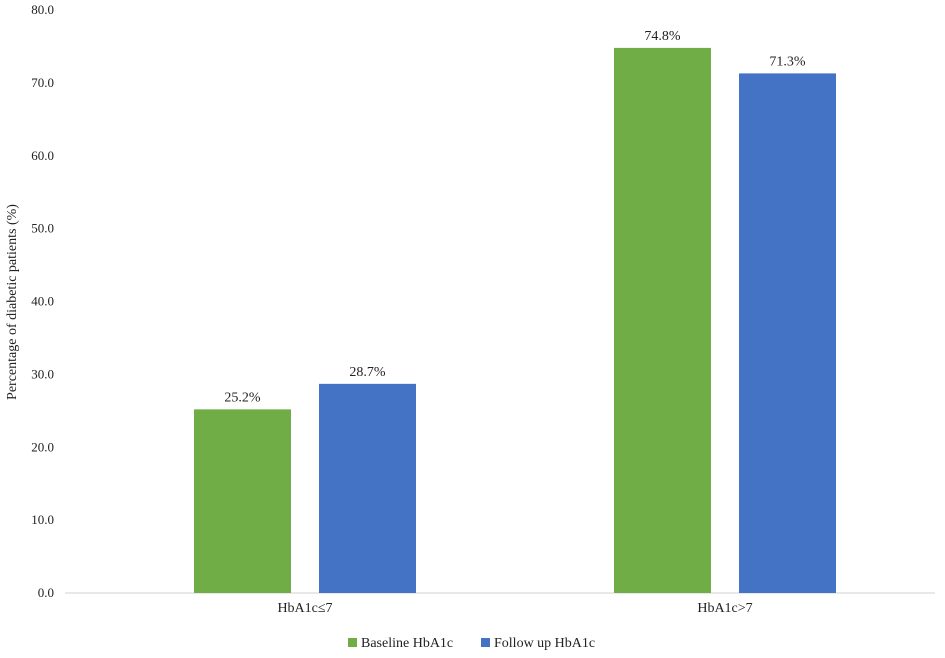  Describe the element at coordinates (42, 446) in the screenshot. I see `y-tick-label: 20.0` at that location.